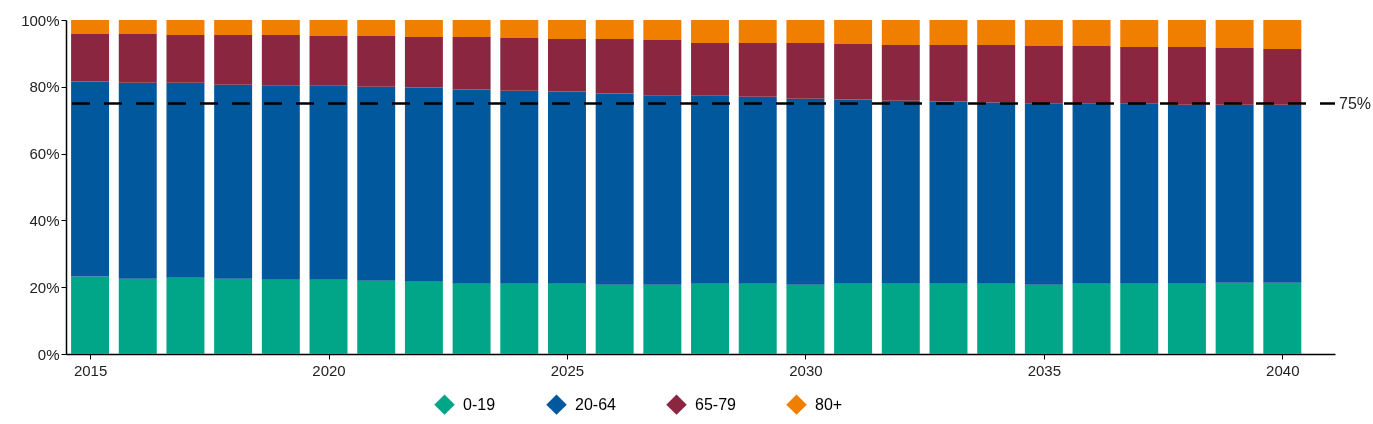  What do you see at coordinates (596, 404) in the screenshot?
I see `legend-label: 20-64` at bounding box center [596, 404].